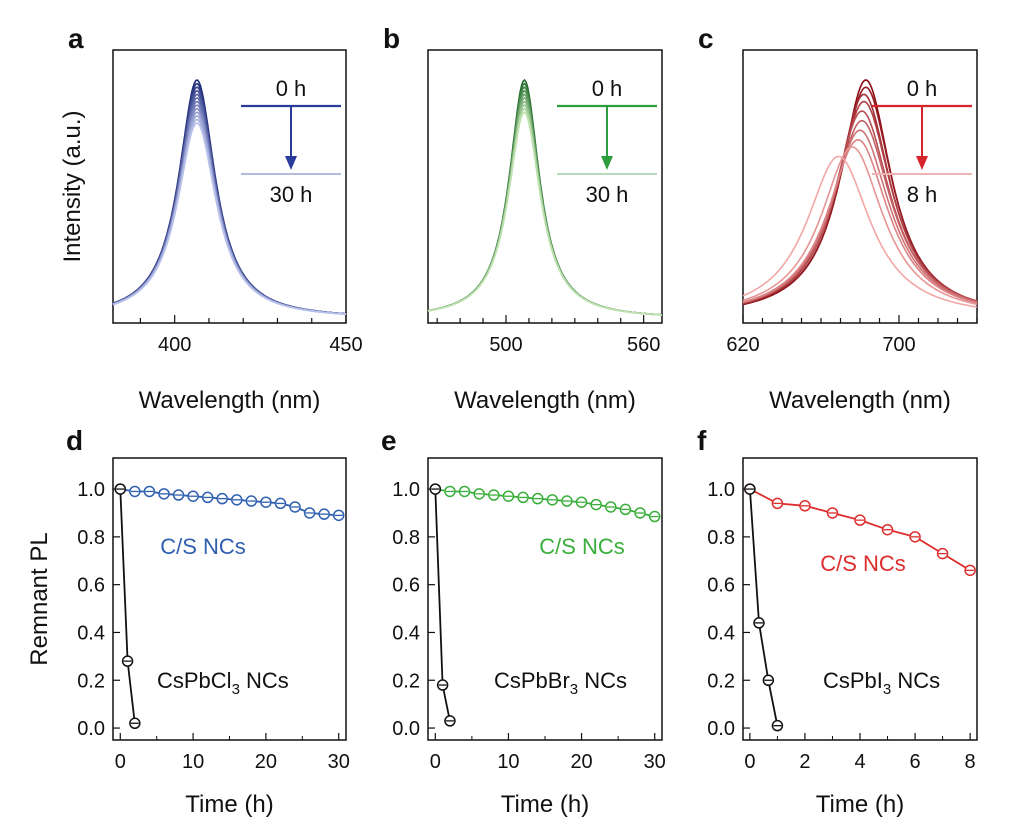 The width and height of the screenshot is (1011, 835). I want to click on annotation-core-ncs: CsPbI3 NCs, so click(881, 683).